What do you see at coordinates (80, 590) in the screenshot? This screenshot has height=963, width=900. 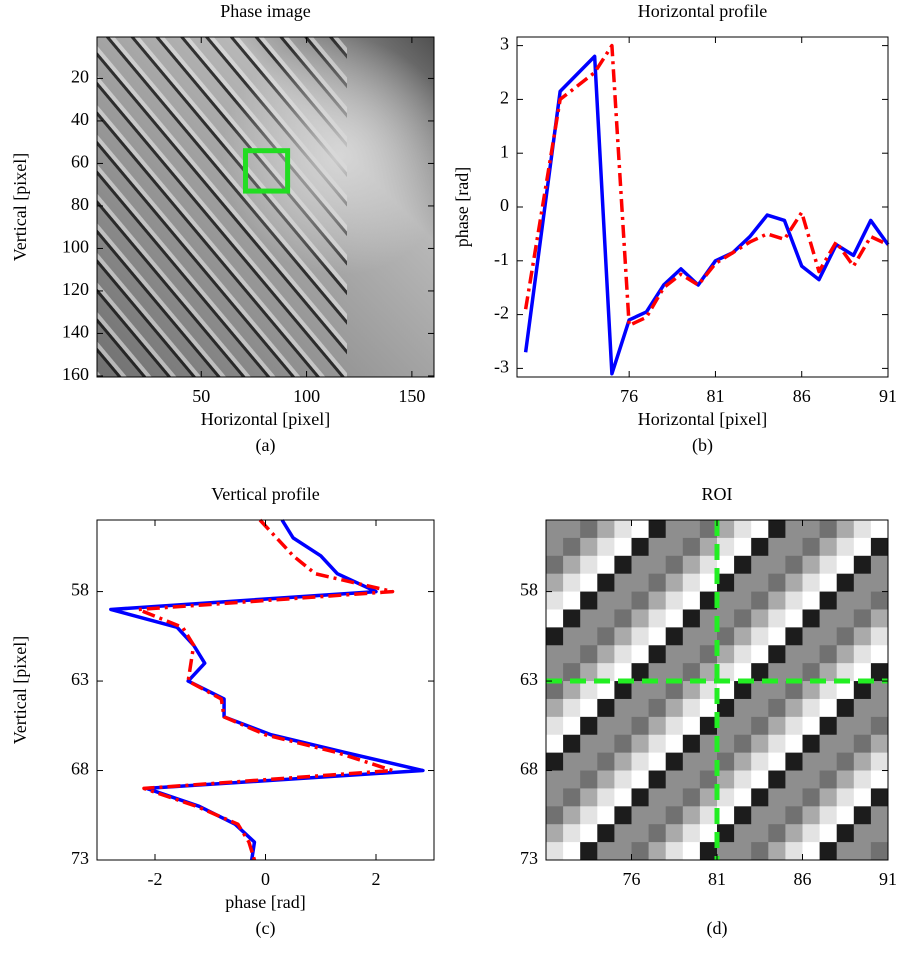 I see `y-tick-label: 58` at bounding box center [80, 590].